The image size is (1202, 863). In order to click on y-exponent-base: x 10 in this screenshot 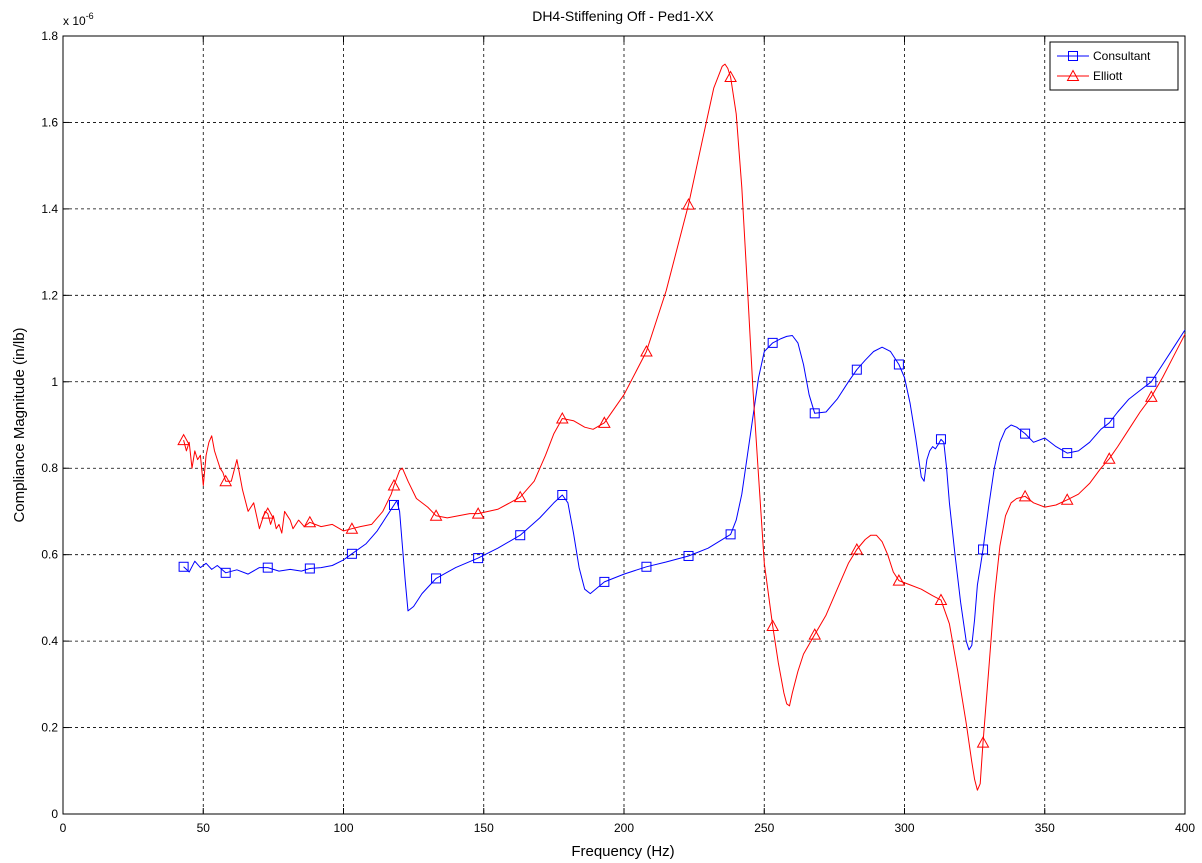, I will do `click(74, 21)`.